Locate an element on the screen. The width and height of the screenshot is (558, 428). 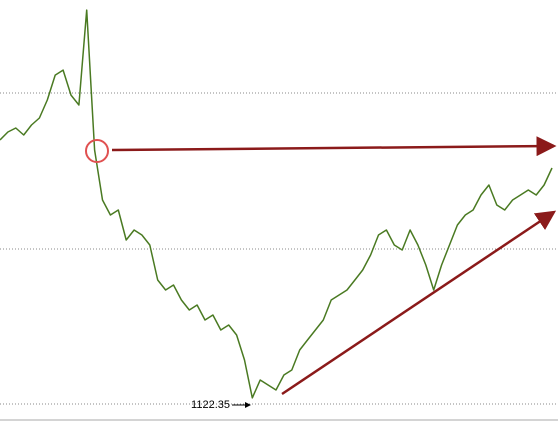
horizontal-arrow is located at coordinates (334, 146).